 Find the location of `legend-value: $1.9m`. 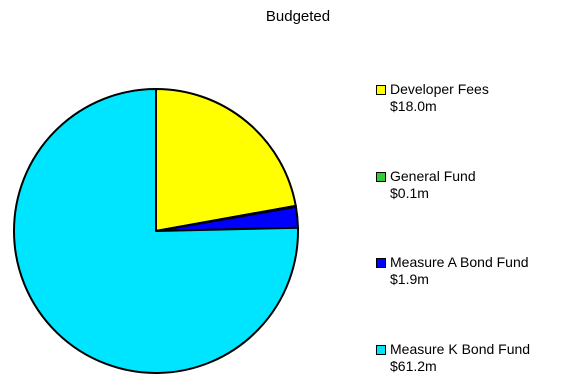

legend-value: $1.9m is located at coordinates (409, 279).